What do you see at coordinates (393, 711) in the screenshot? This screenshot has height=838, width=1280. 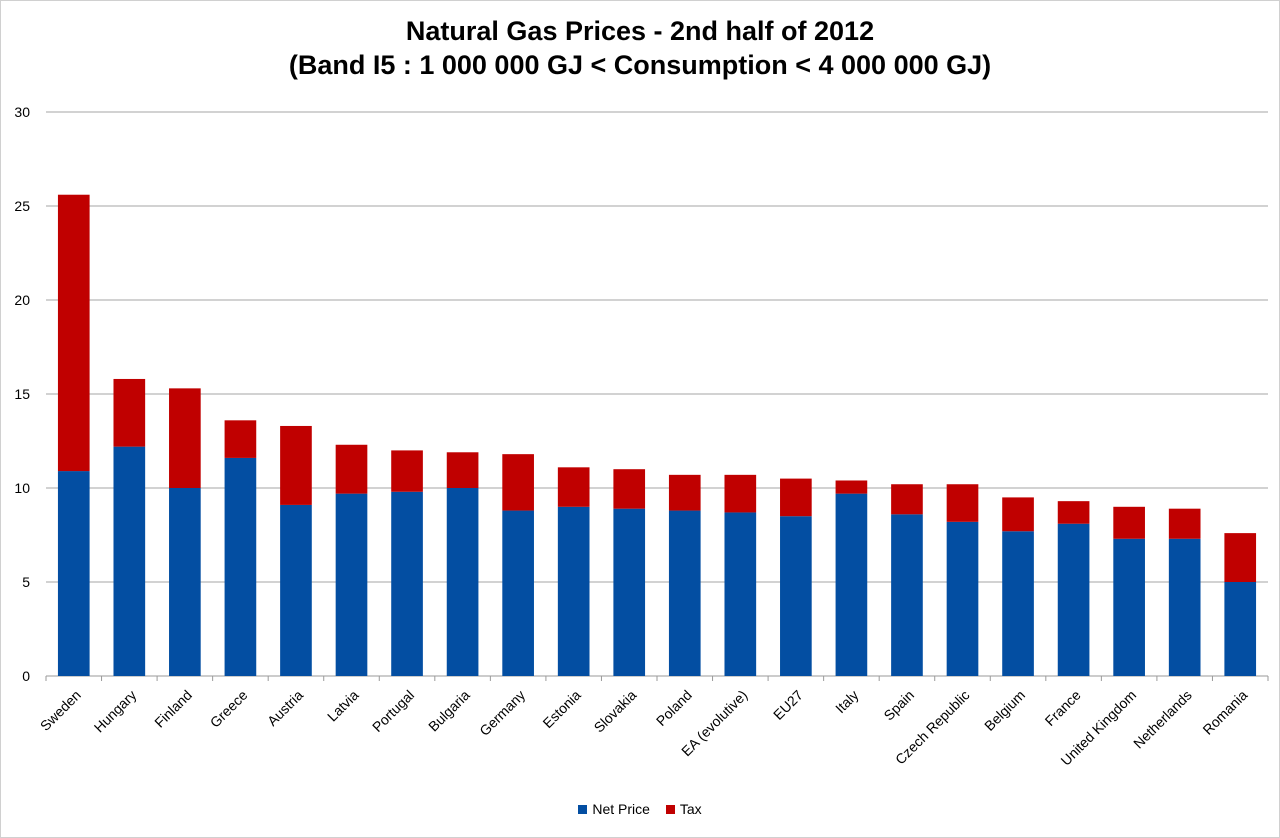 I see `x-tick-label: Portugal` at bounding box center [393, 711].